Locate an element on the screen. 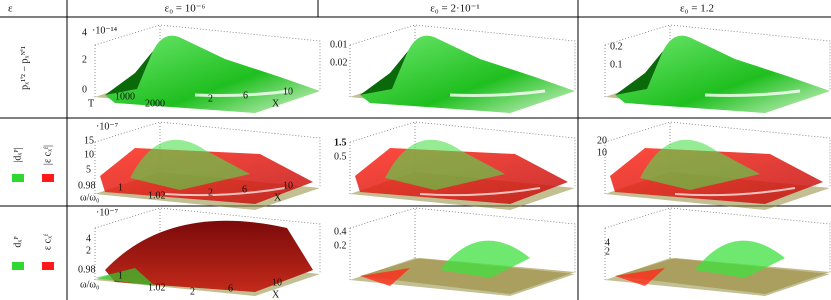 This screenshot has width=831, height=300. header-cell: ε₀ = 10⁻⁶ is located at coordinates (185, 9).